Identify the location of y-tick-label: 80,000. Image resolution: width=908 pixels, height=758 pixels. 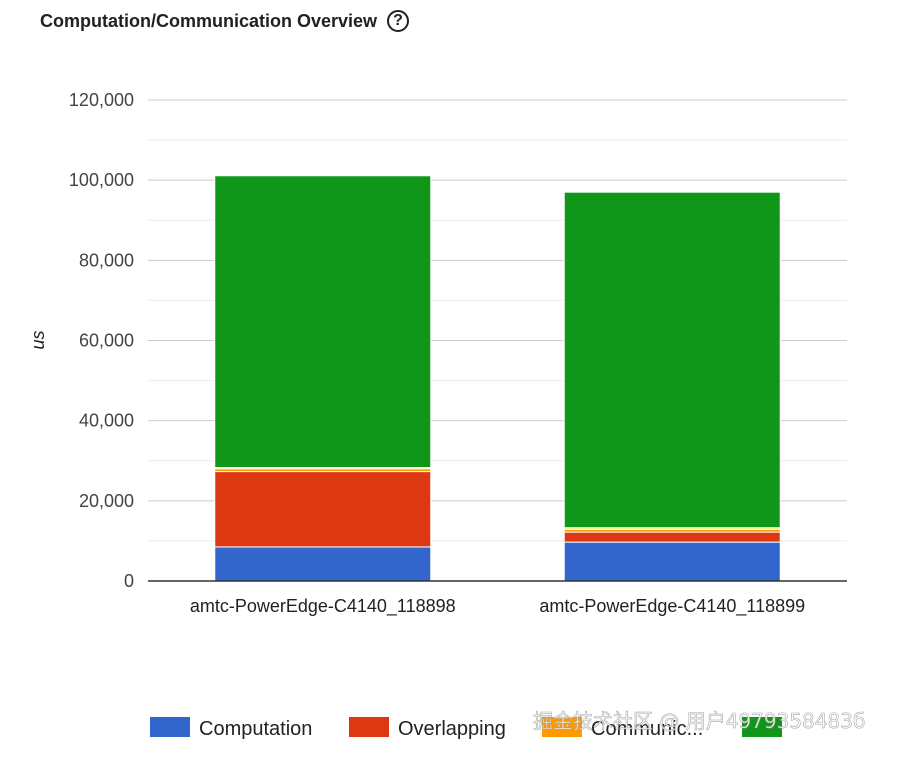
(106, 260).